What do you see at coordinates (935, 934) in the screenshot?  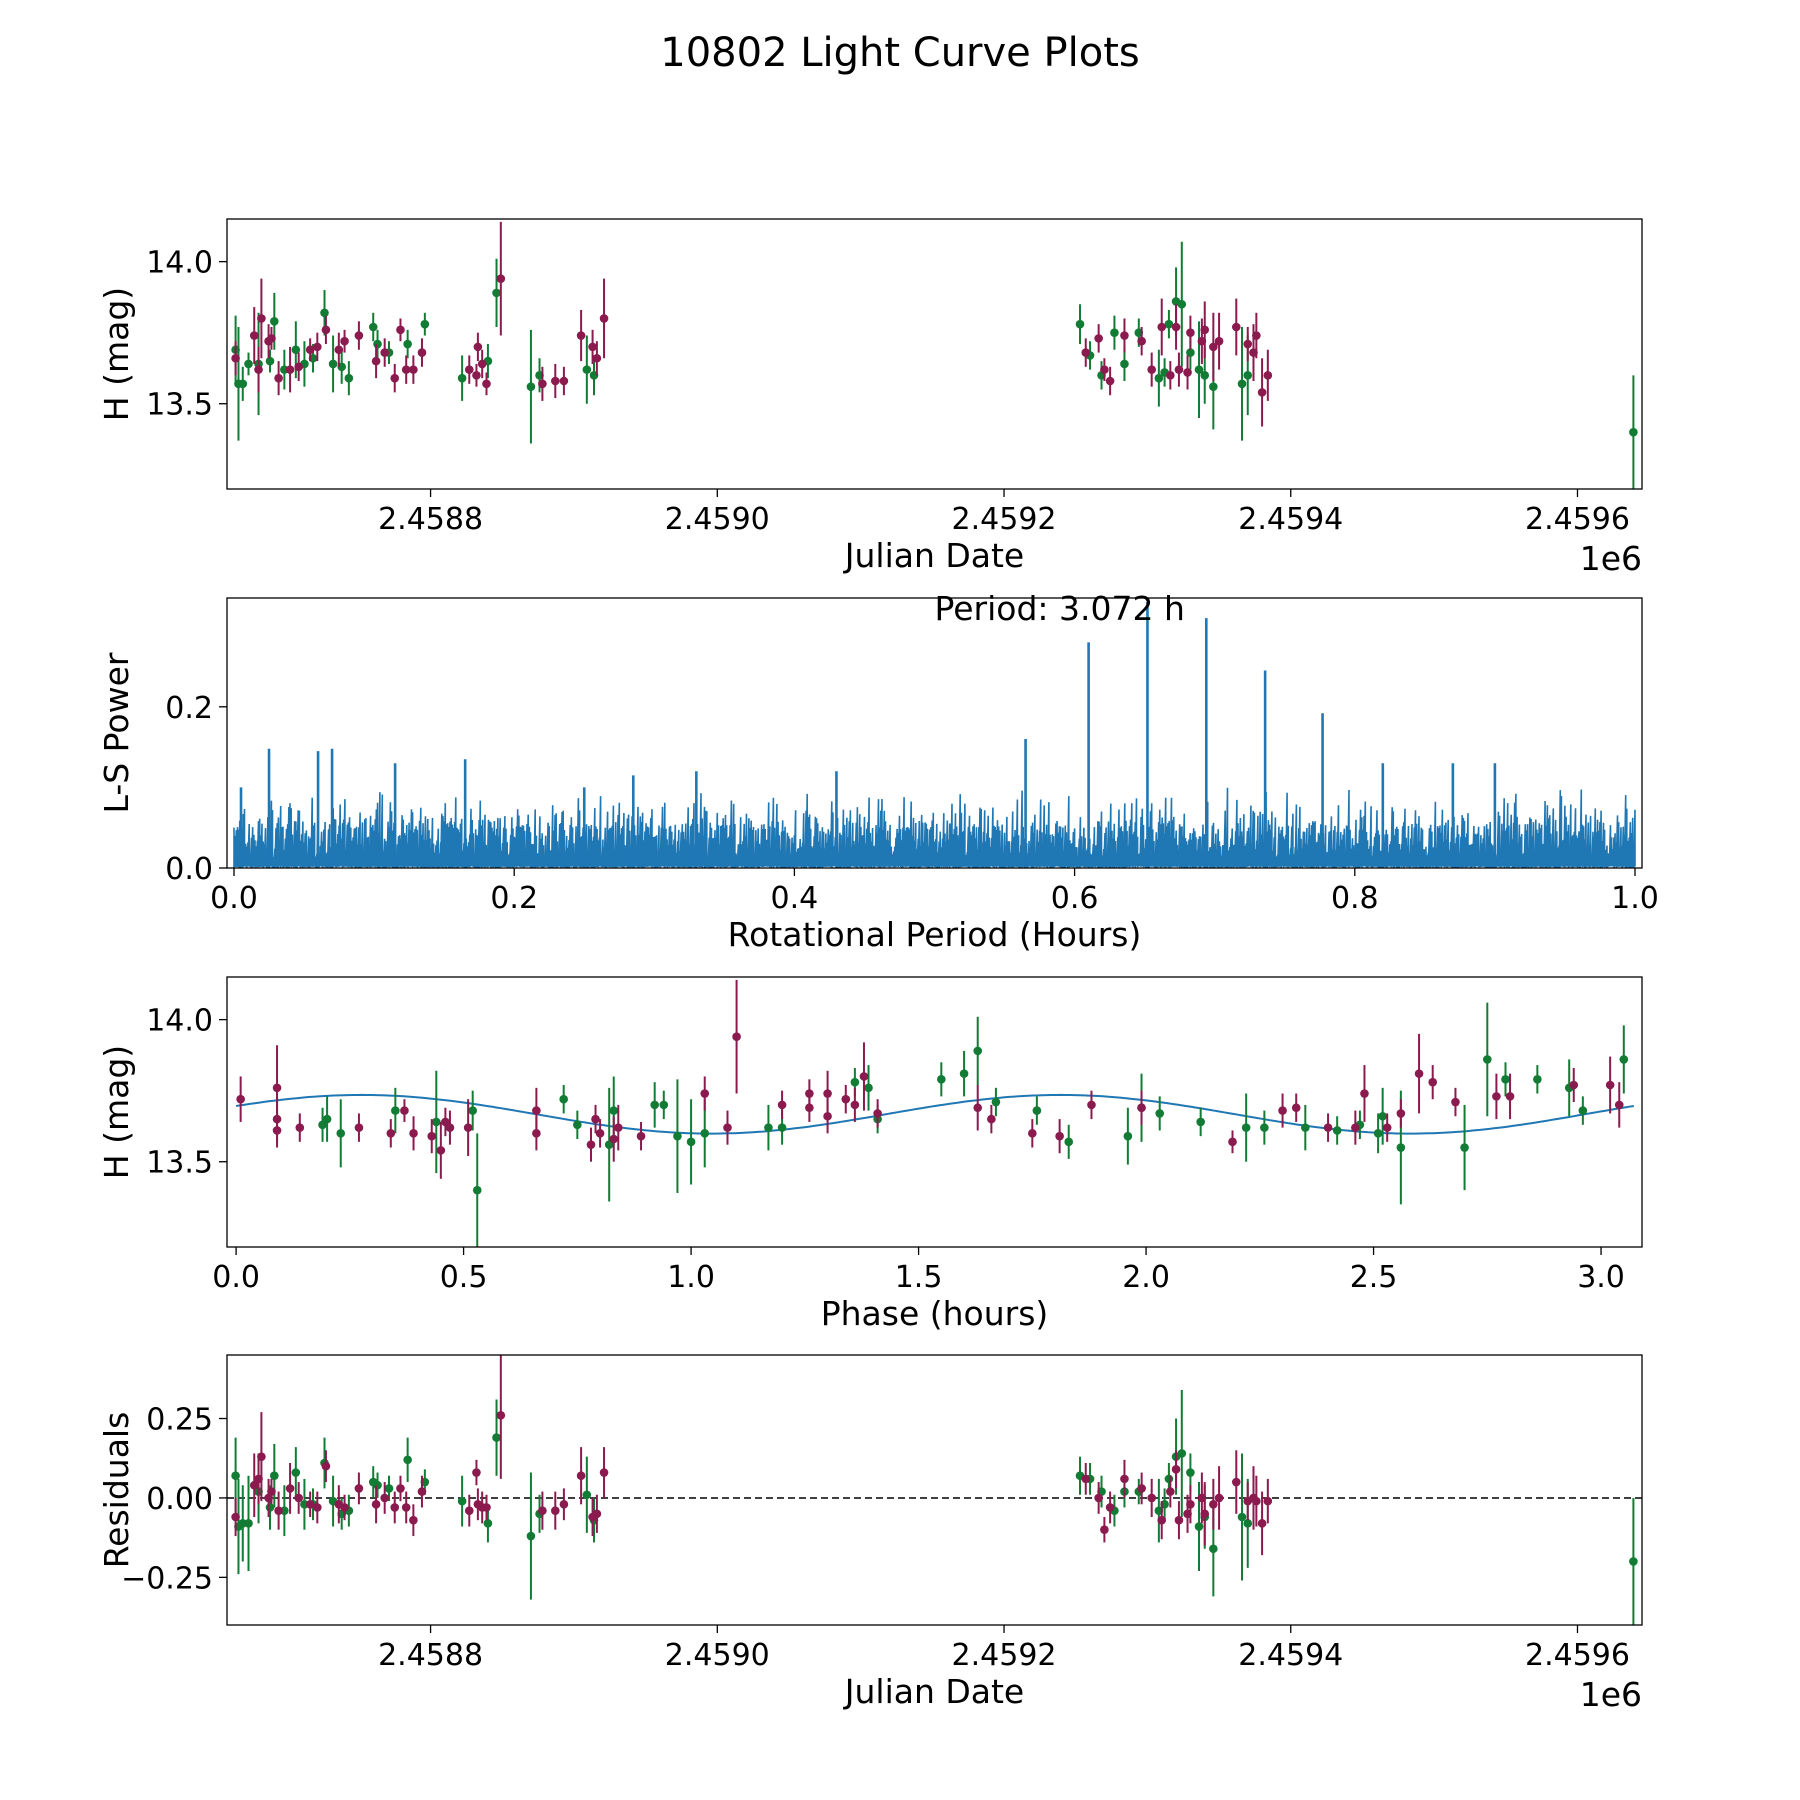 I see `ls-xlabel: Rotational Period (Hours)` at bounding box center [935, 934].